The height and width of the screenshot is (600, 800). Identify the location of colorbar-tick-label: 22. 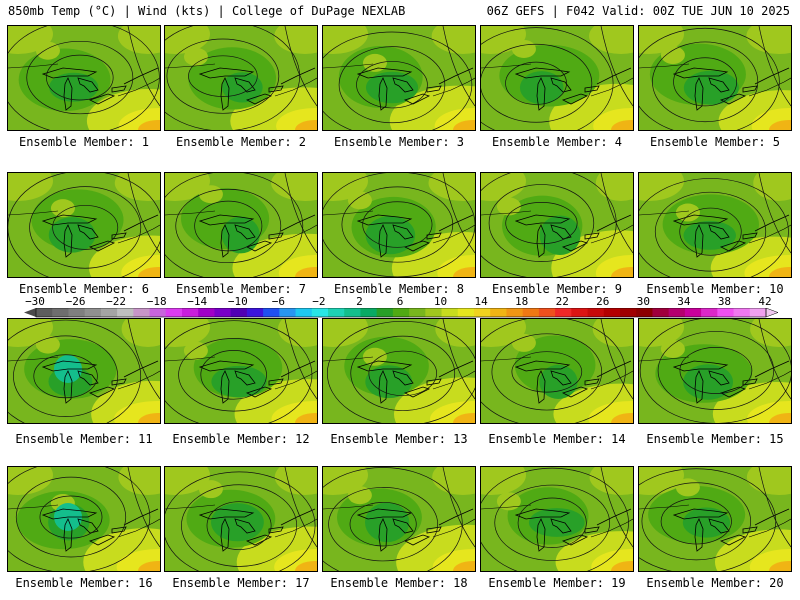
(562, 301).